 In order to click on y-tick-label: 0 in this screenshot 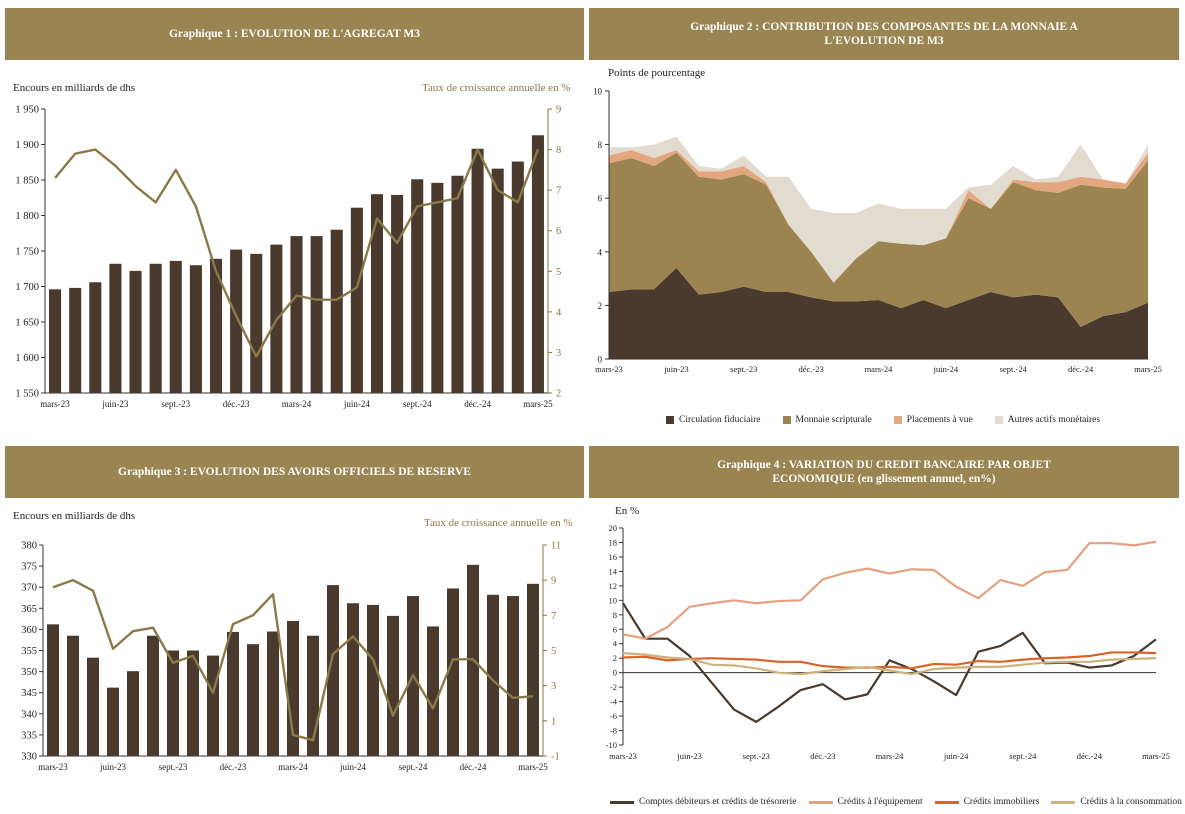, I will do `click(615, 673)`.